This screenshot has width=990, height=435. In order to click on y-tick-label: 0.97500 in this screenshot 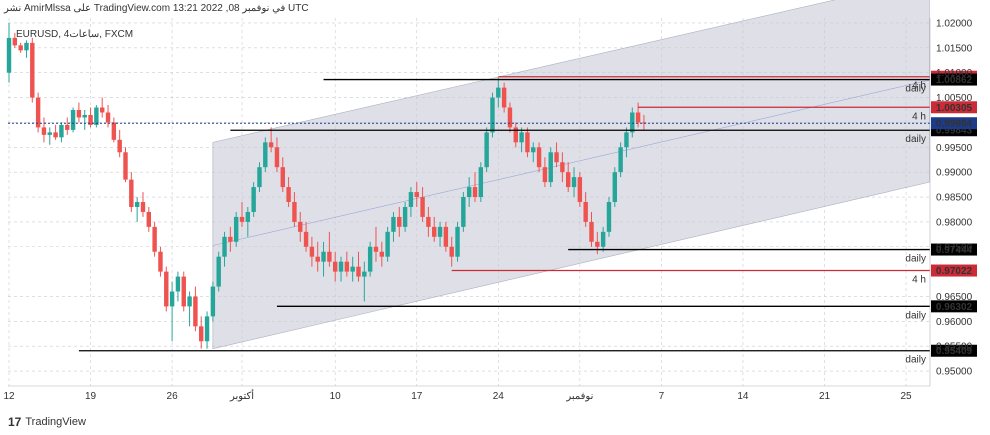, I will do `click(954, 247)`.